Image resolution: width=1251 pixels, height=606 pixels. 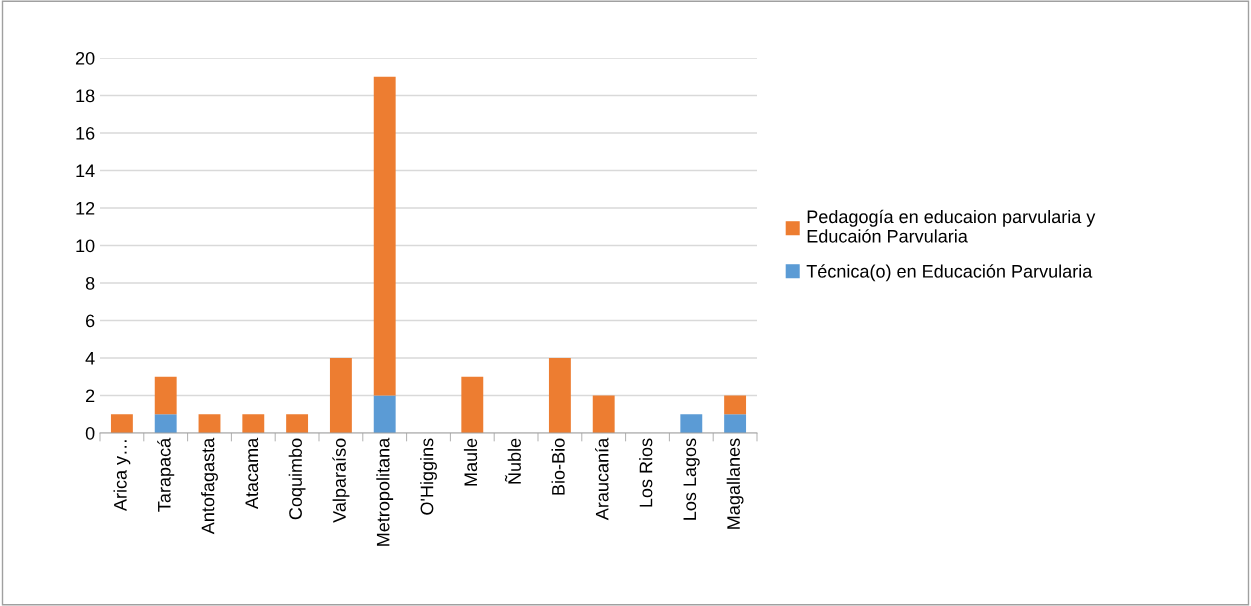 What do you see at coordinates (951, 226) in the screenshot?
I see `legend-label: Pedagogía en educaion parvularia y Educaión Parvularia` at bounding box center [951, 226].